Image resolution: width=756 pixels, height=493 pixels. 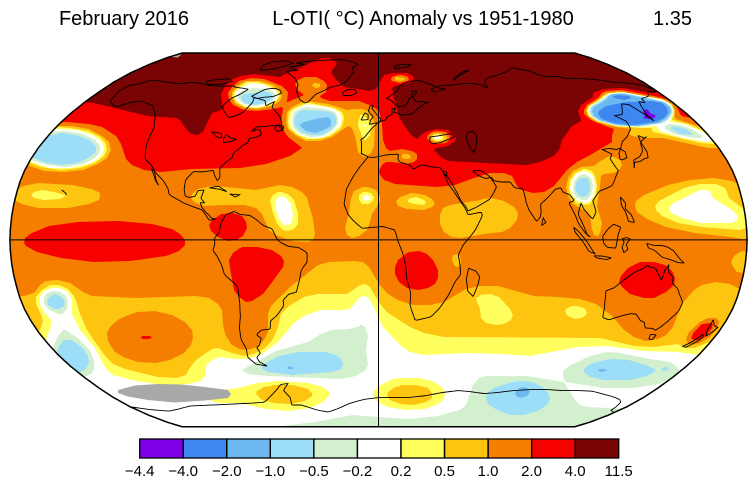 I want to click on svg-text: 4.0, so click(x=575, y=471).